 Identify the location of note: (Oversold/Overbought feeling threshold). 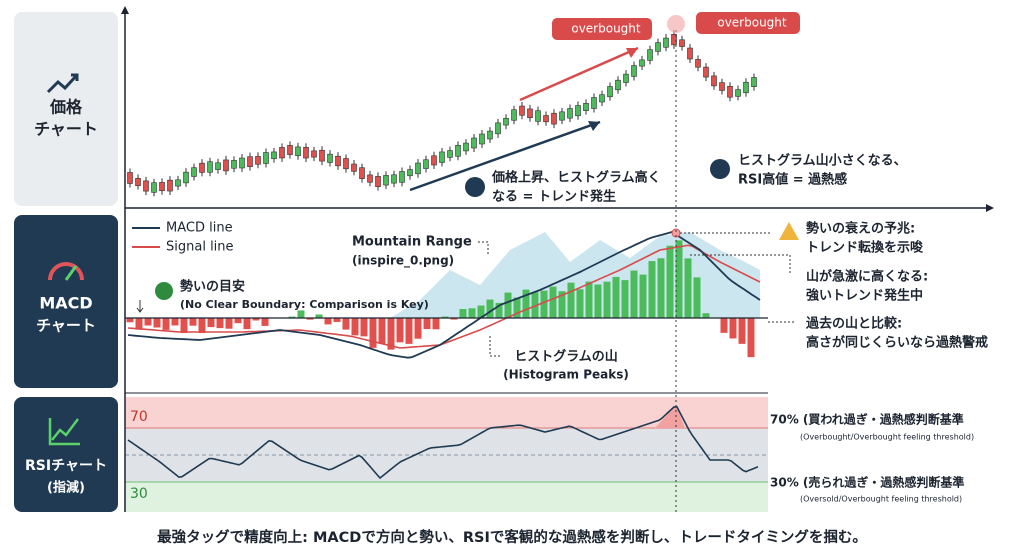
(881, 499).